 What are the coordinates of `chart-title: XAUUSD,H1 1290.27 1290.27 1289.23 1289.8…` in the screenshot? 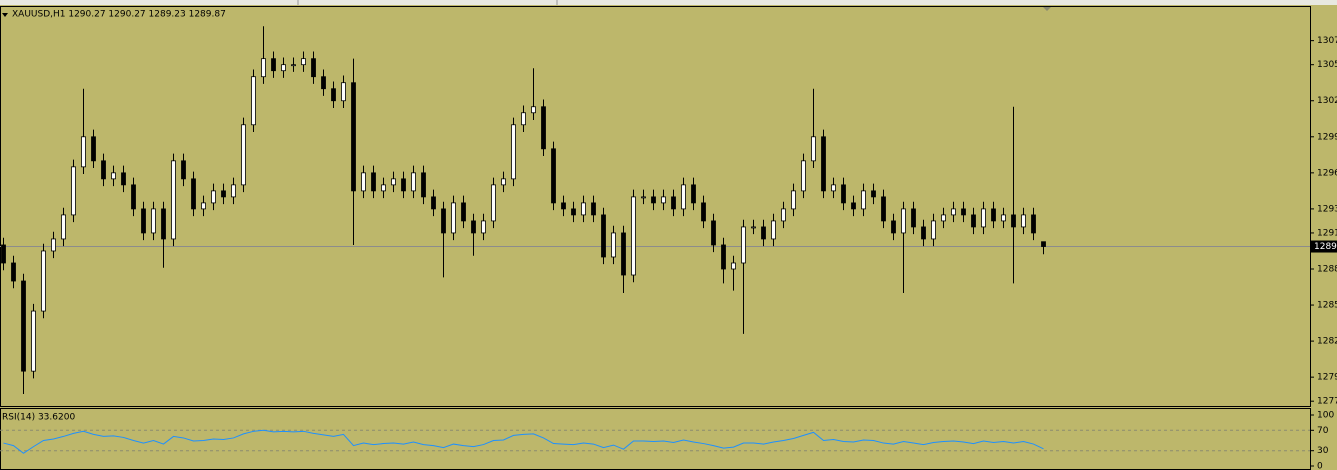 It's located at (119, 15).